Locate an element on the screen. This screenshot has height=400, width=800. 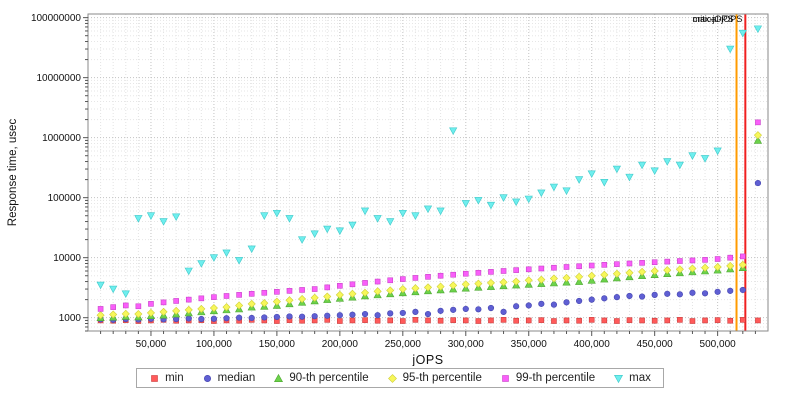
legend-item-90-th-percentile: 90-th percentile is located at coordinates (321, 378).